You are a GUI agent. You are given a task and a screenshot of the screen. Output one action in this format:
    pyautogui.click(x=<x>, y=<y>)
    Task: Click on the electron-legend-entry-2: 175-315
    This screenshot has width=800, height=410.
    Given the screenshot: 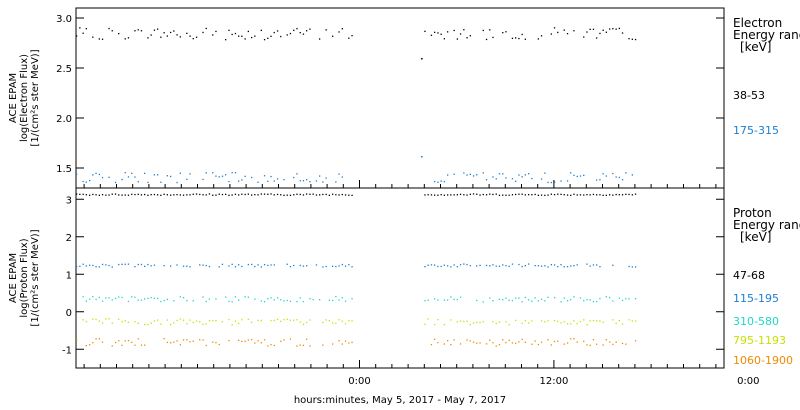 What is the action you would take?
    pyautogui.click(x=756, y=130)
    